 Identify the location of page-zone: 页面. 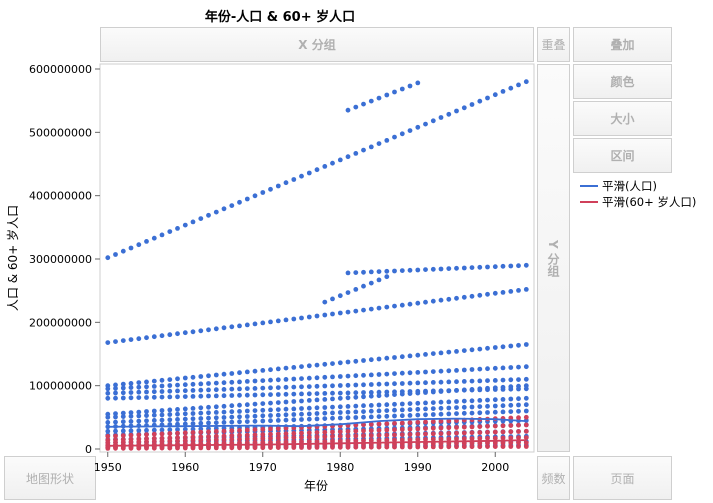
(622, 478).